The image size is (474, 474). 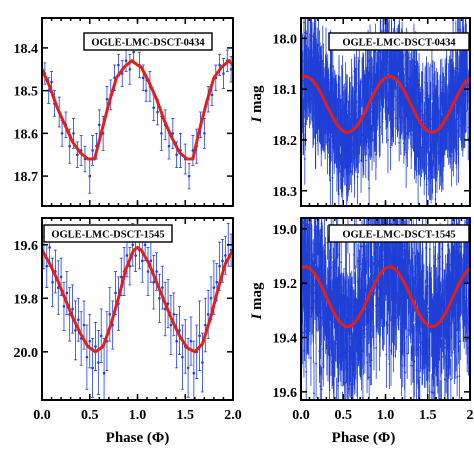 What do you see at coordinates (26, 246) in the screenshot?
I see `y-tick-label: 19.6` at bounding box center [26, 246].